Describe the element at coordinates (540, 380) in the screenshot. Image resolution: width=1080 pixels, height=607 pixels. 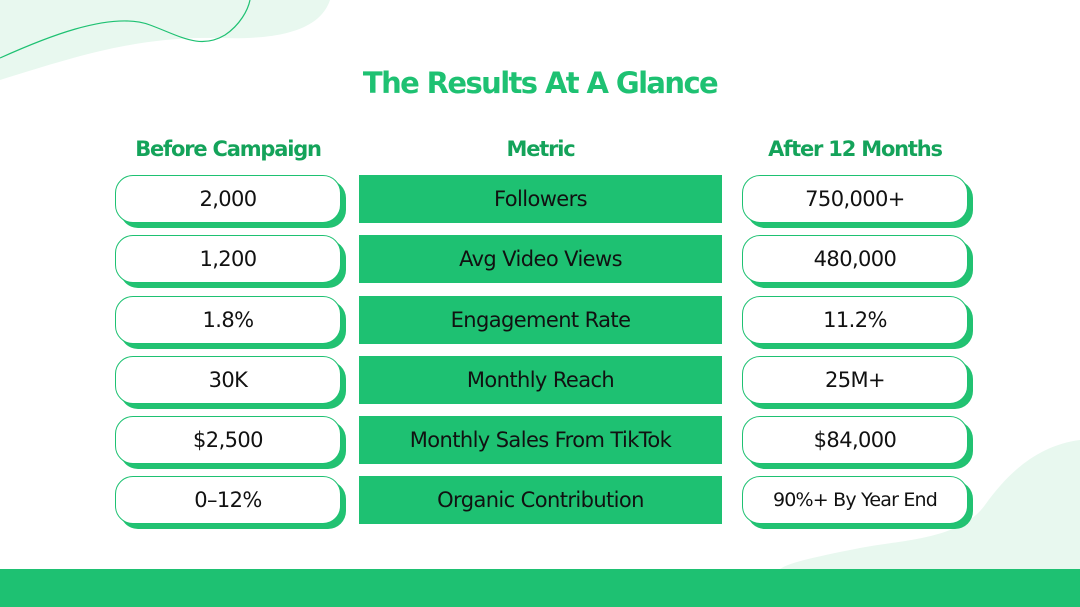
I see `metric-label-monthly-reach: Monthly Reach` at that location.